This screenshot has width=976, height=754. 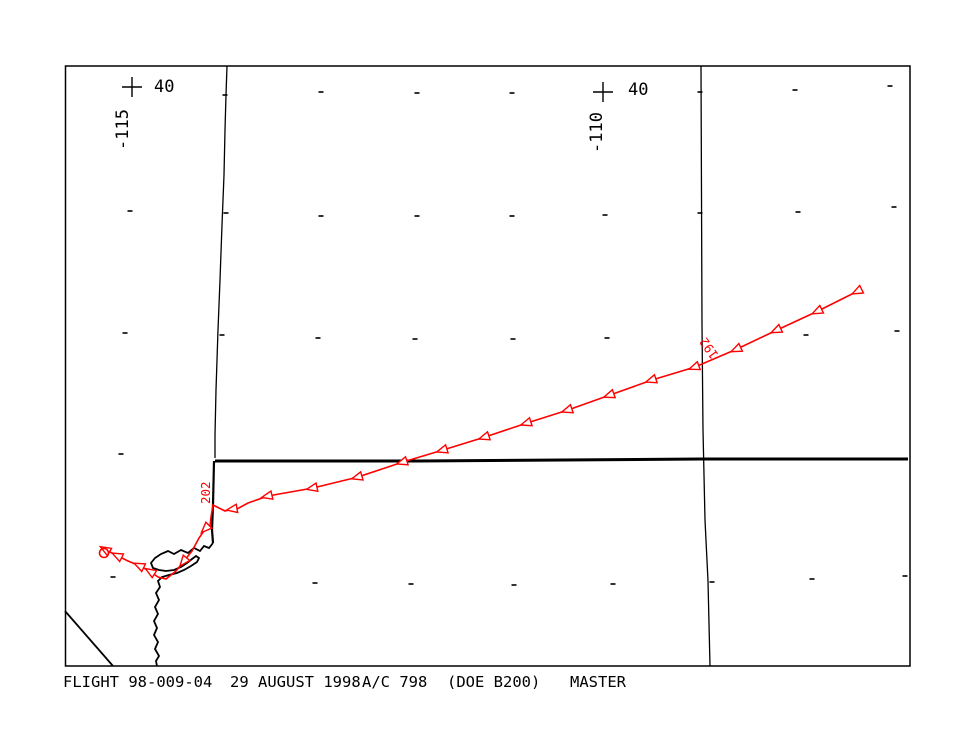 What do you see at coordinates (295, 682) in the screenshot?
I see `status-date: 29 AUGUST 1998` at bounding box center [295, 682].